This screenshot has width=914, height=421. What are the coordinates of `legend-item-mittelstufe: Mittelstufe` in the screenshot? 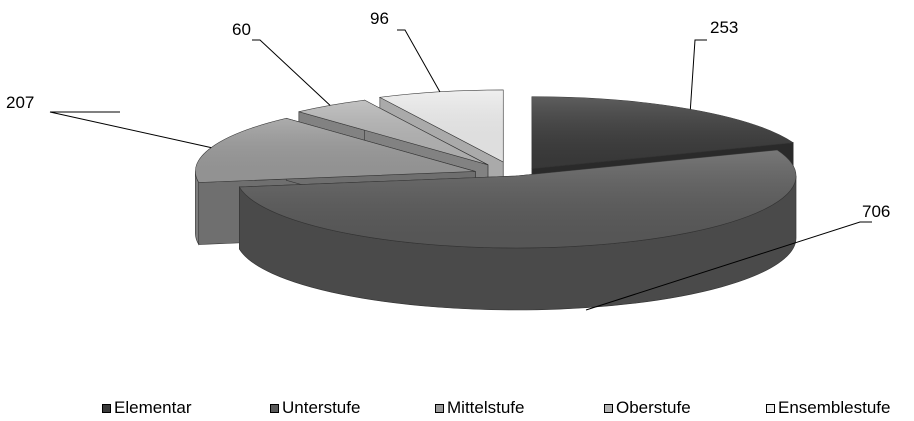 It's located at (479, 408).